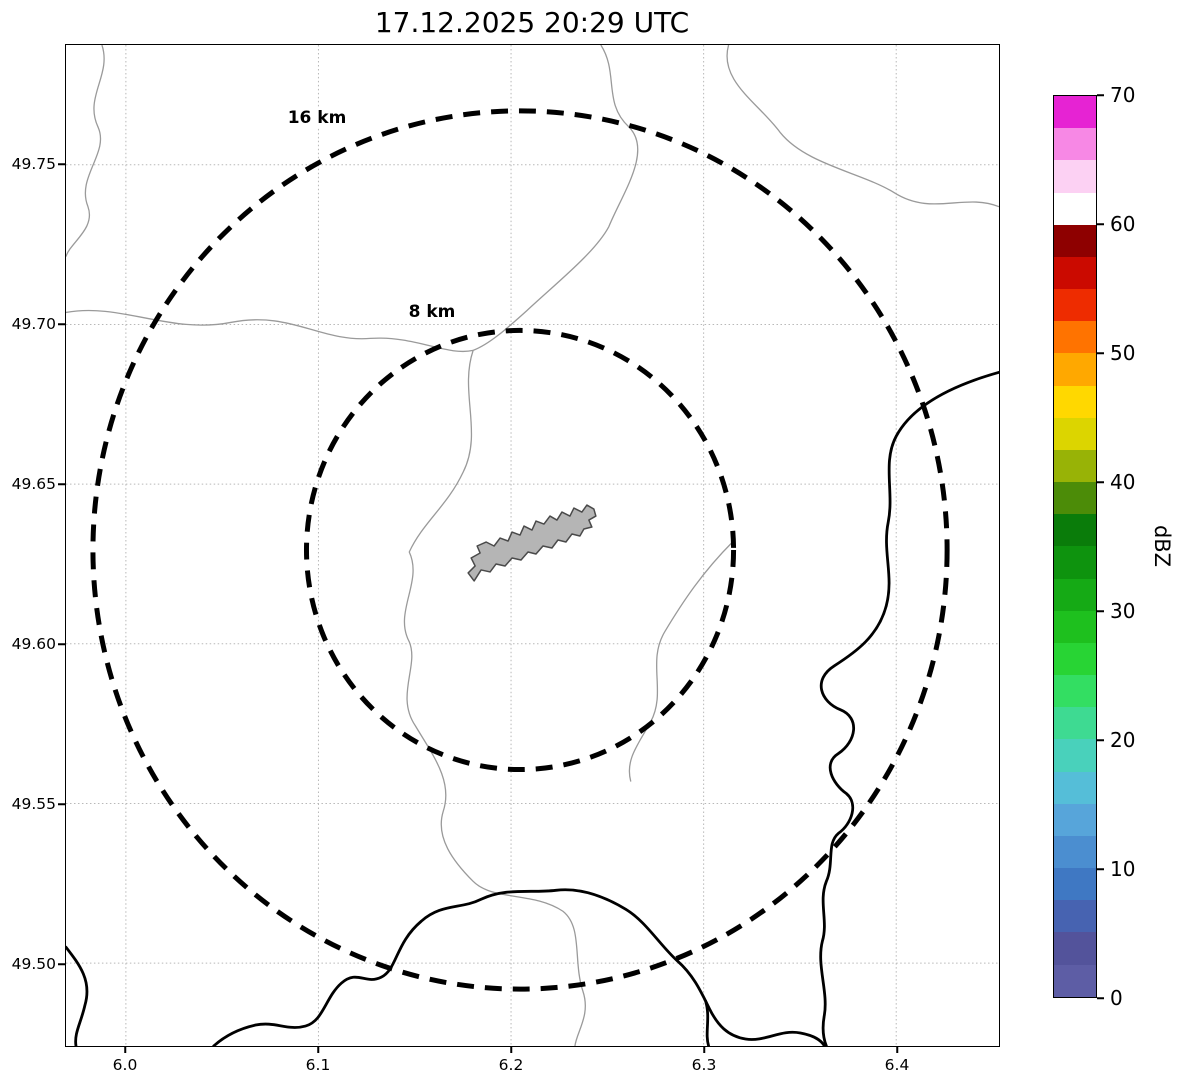  What do you see at coordinates (318, 1065) in the screenshot?
I see `x-tick-label: 6.1` at bounding box center [318, 1065].